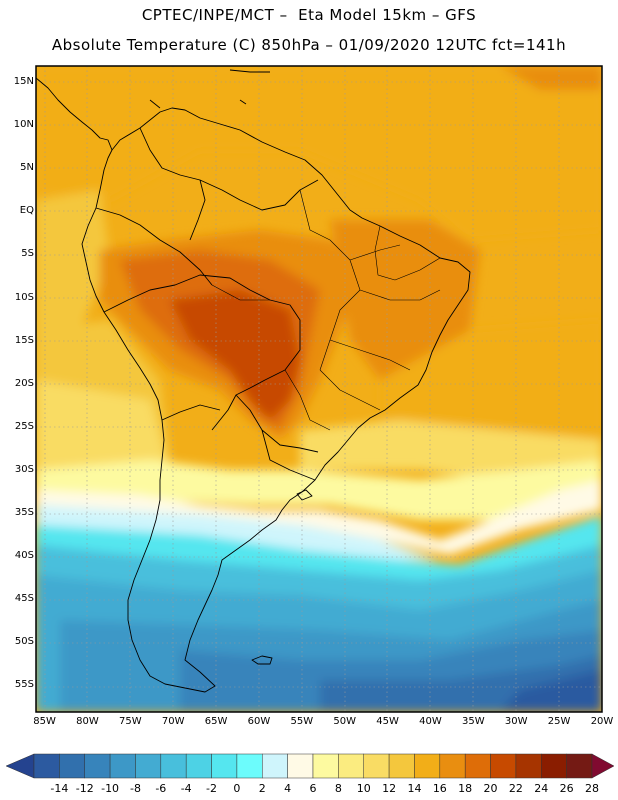  I want to click on lon-label: 30W, so click(516, 721).